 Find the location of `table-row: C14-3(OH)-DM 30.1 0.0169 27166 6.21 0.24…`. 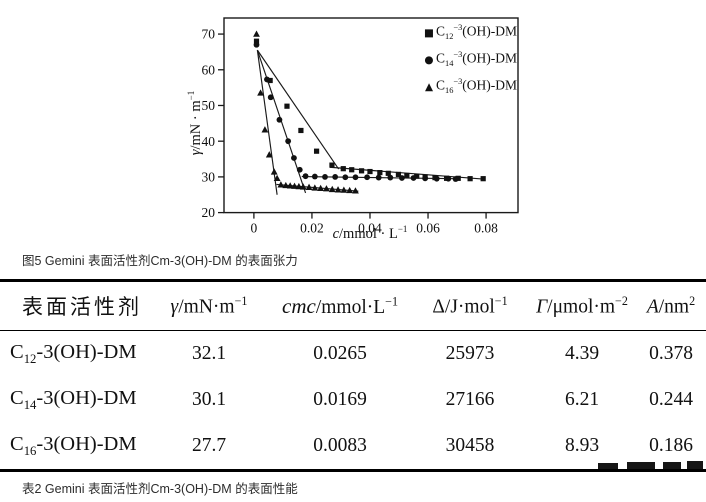

table-row: C14-3(OH)-DM 30.1 0.0169 27166 6.21 0.24… is located at coordinates (353, 400).